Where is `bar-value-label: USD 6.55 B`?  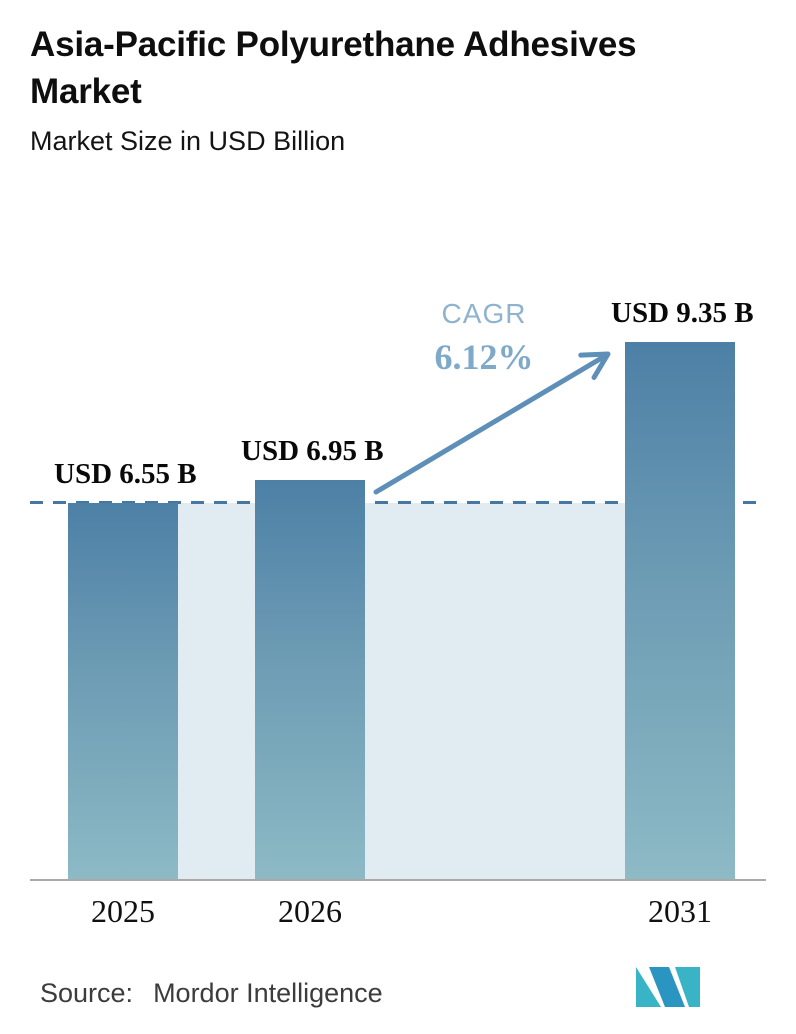
bar-value-label: USD 6.55 B is located at coordinates (125, 474).